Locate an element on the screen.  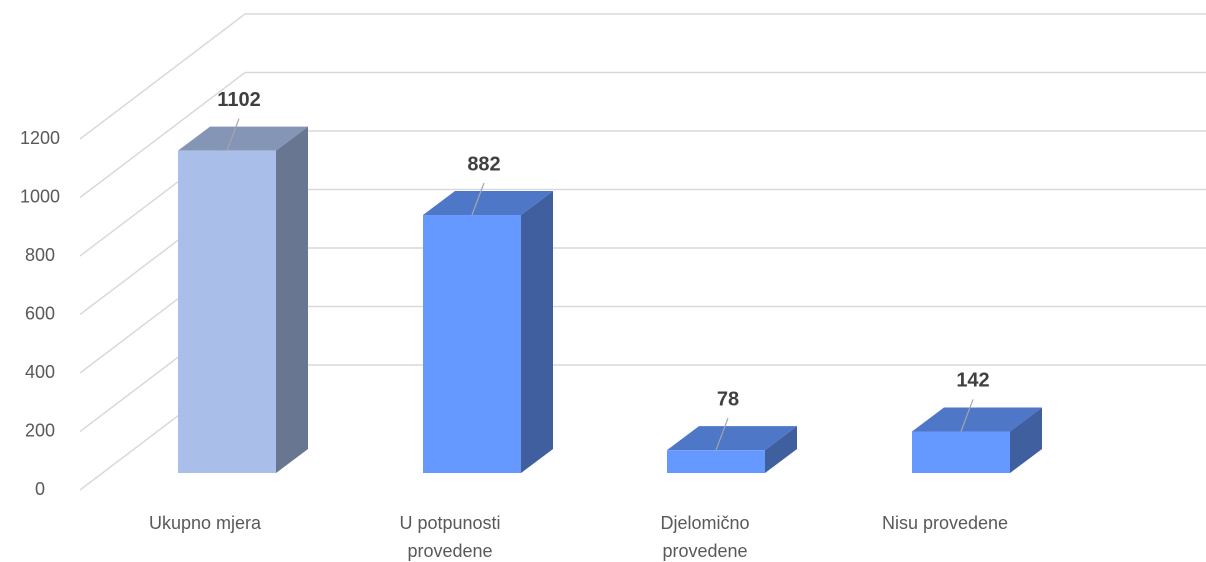
x-tick-label: Djelomično provedene is located at coordinates (705, 537).